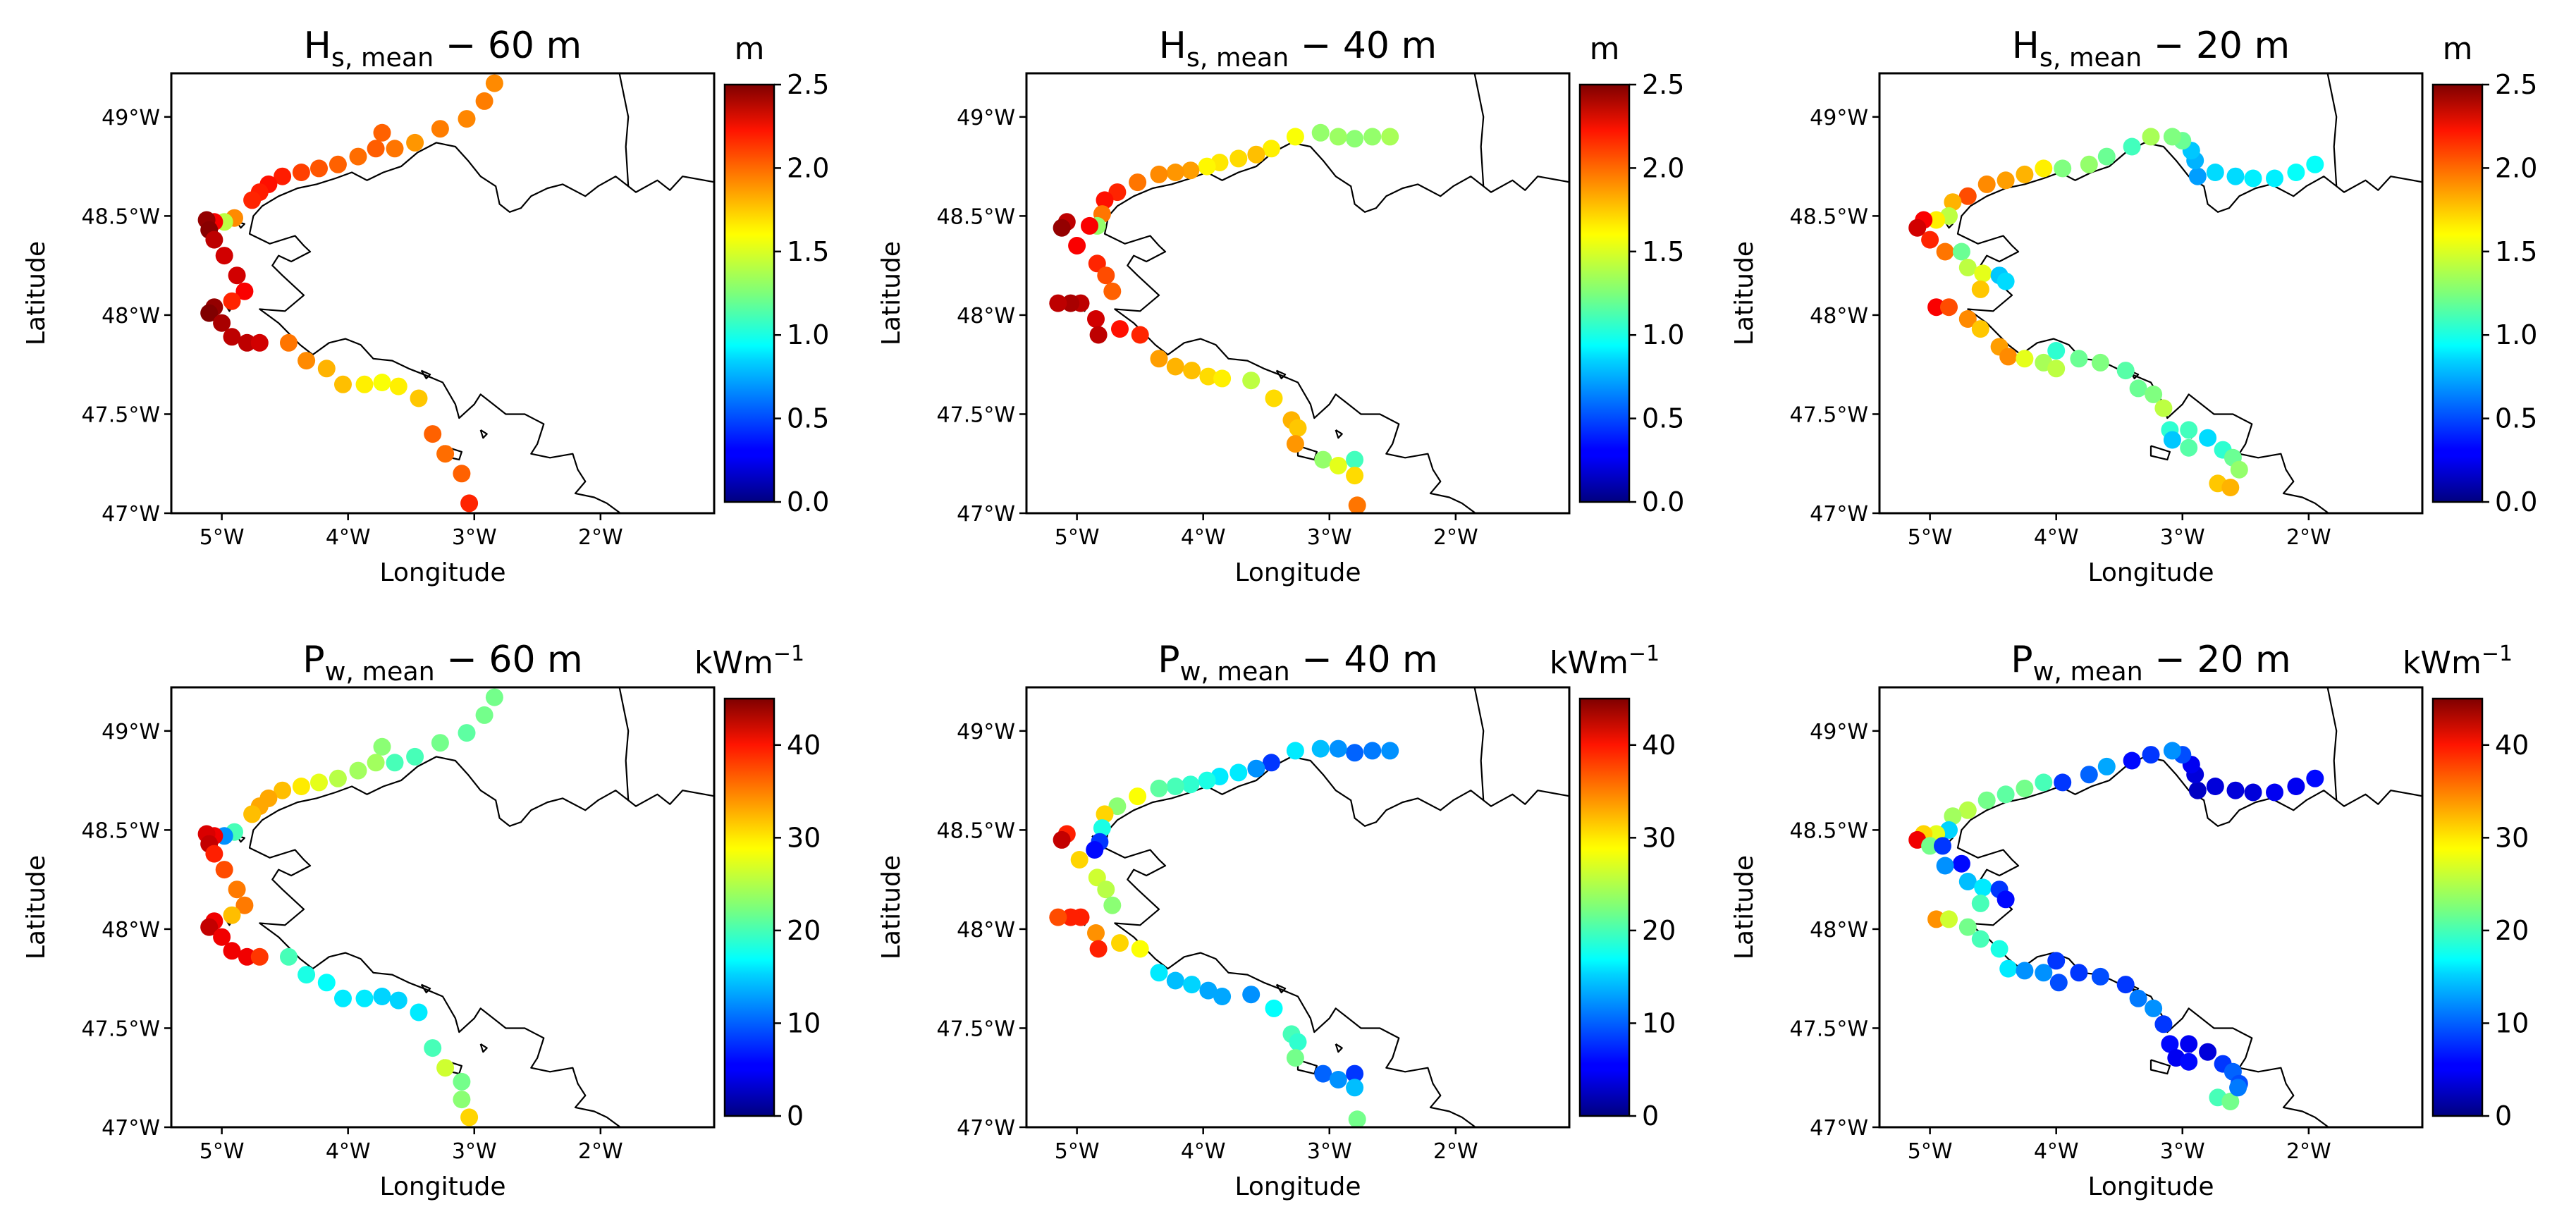 The image size is (2576, 1221). I want to click on x-tick-label: 2°W, so click(1455, 537).